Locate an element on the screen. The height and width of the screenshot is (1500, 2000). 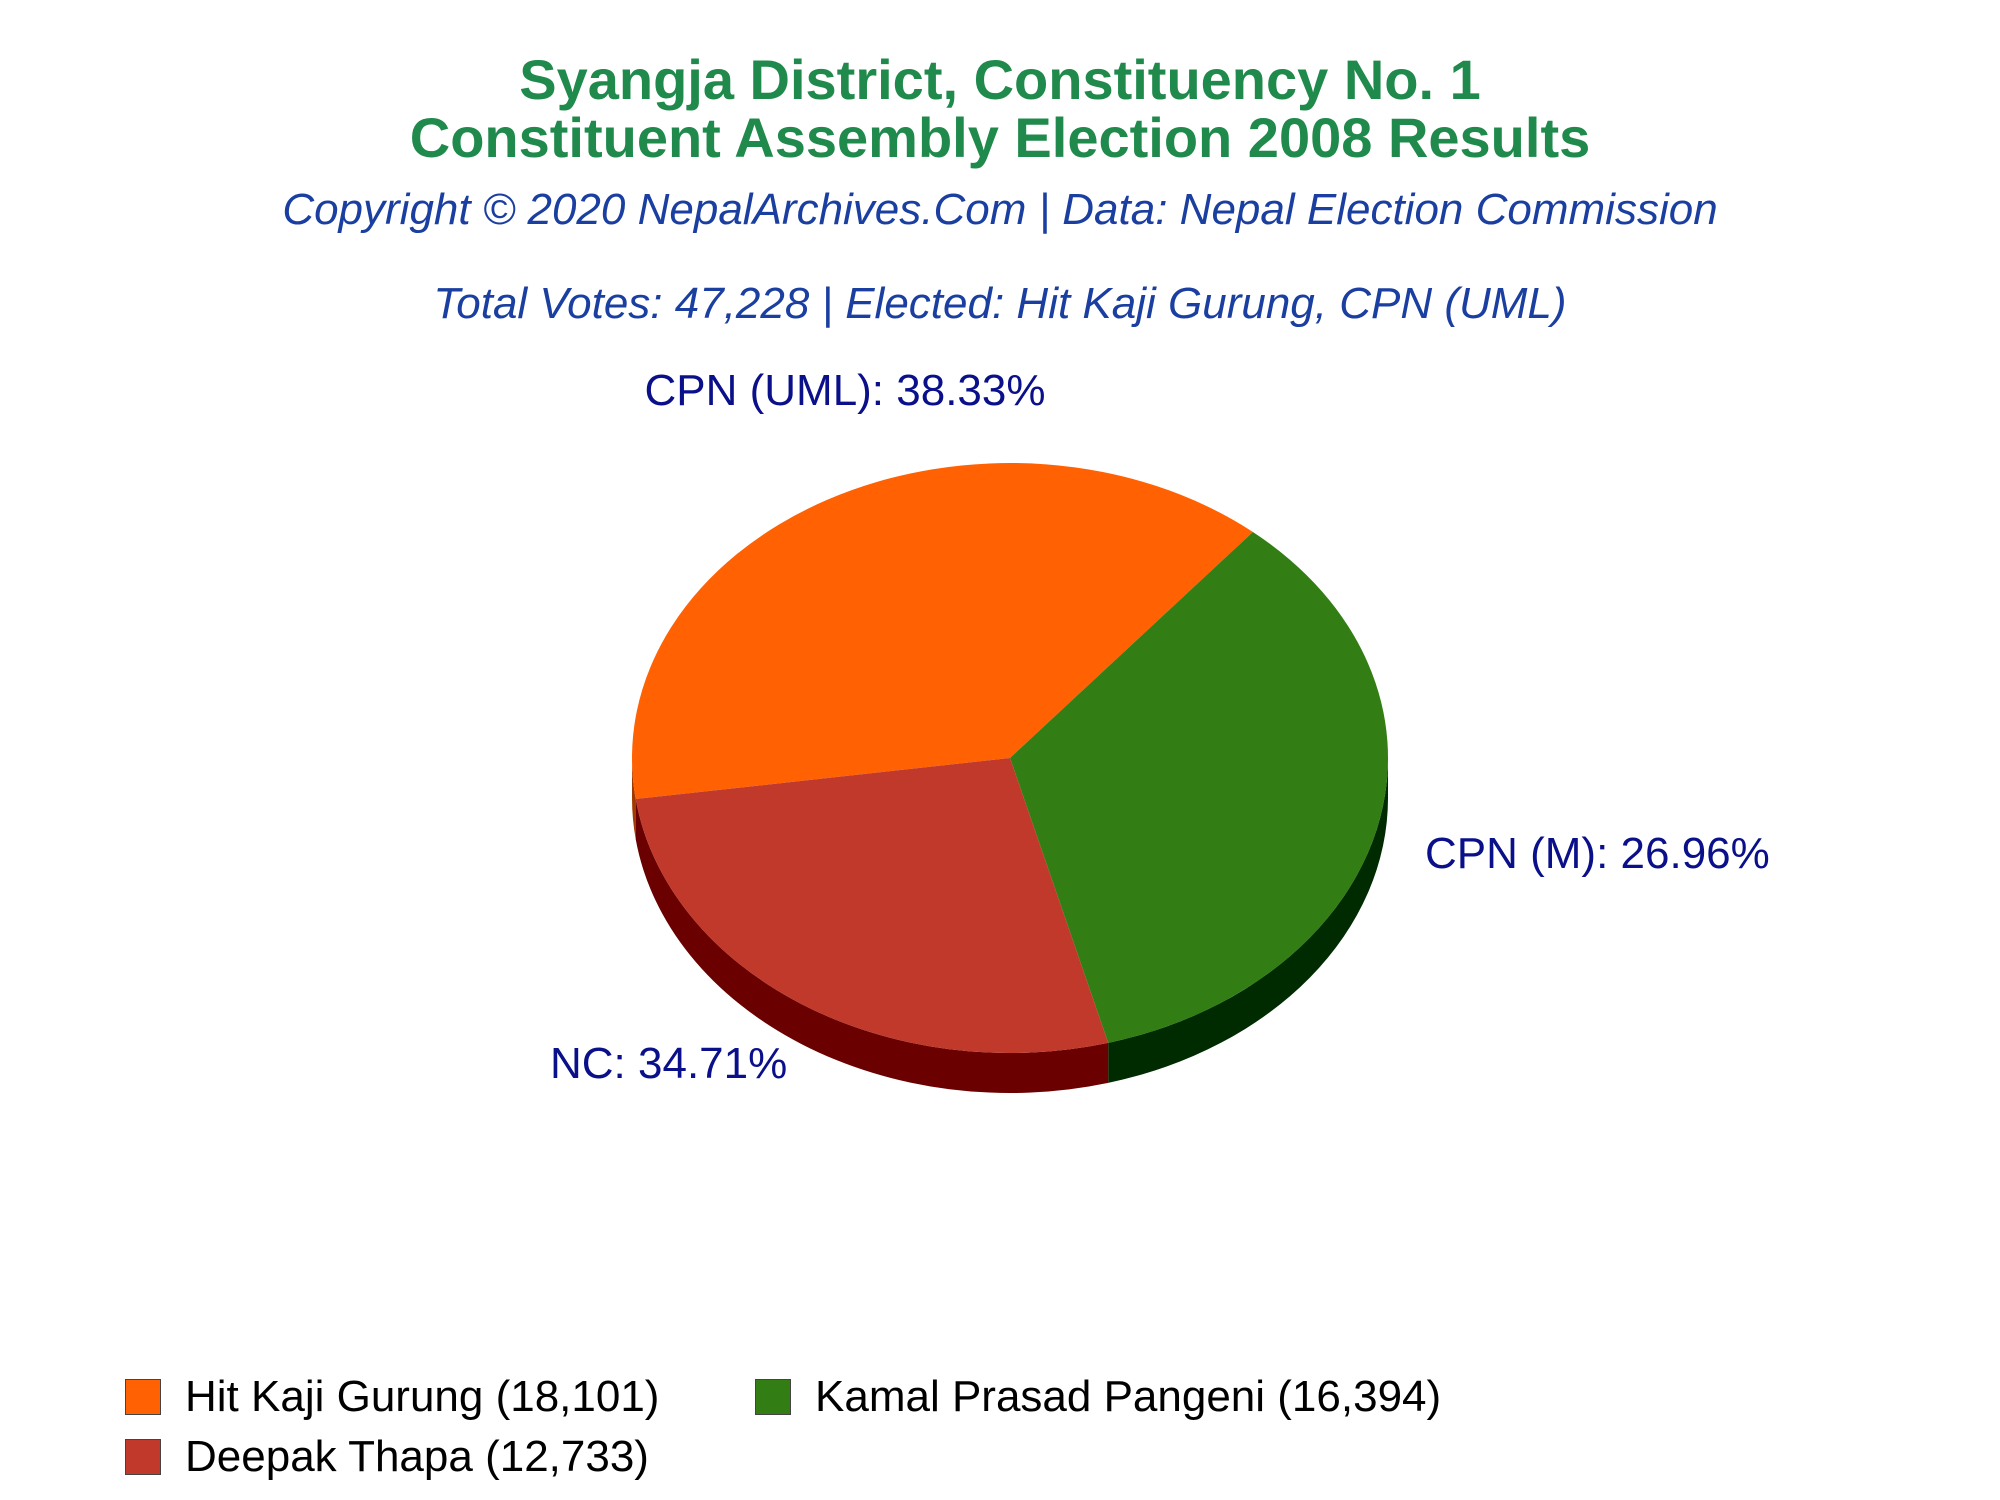
legend-item-kamal-prasad-pangeni: Kamal Prasad Pangeni (16,394) is located at coordinates (1098, 1397).